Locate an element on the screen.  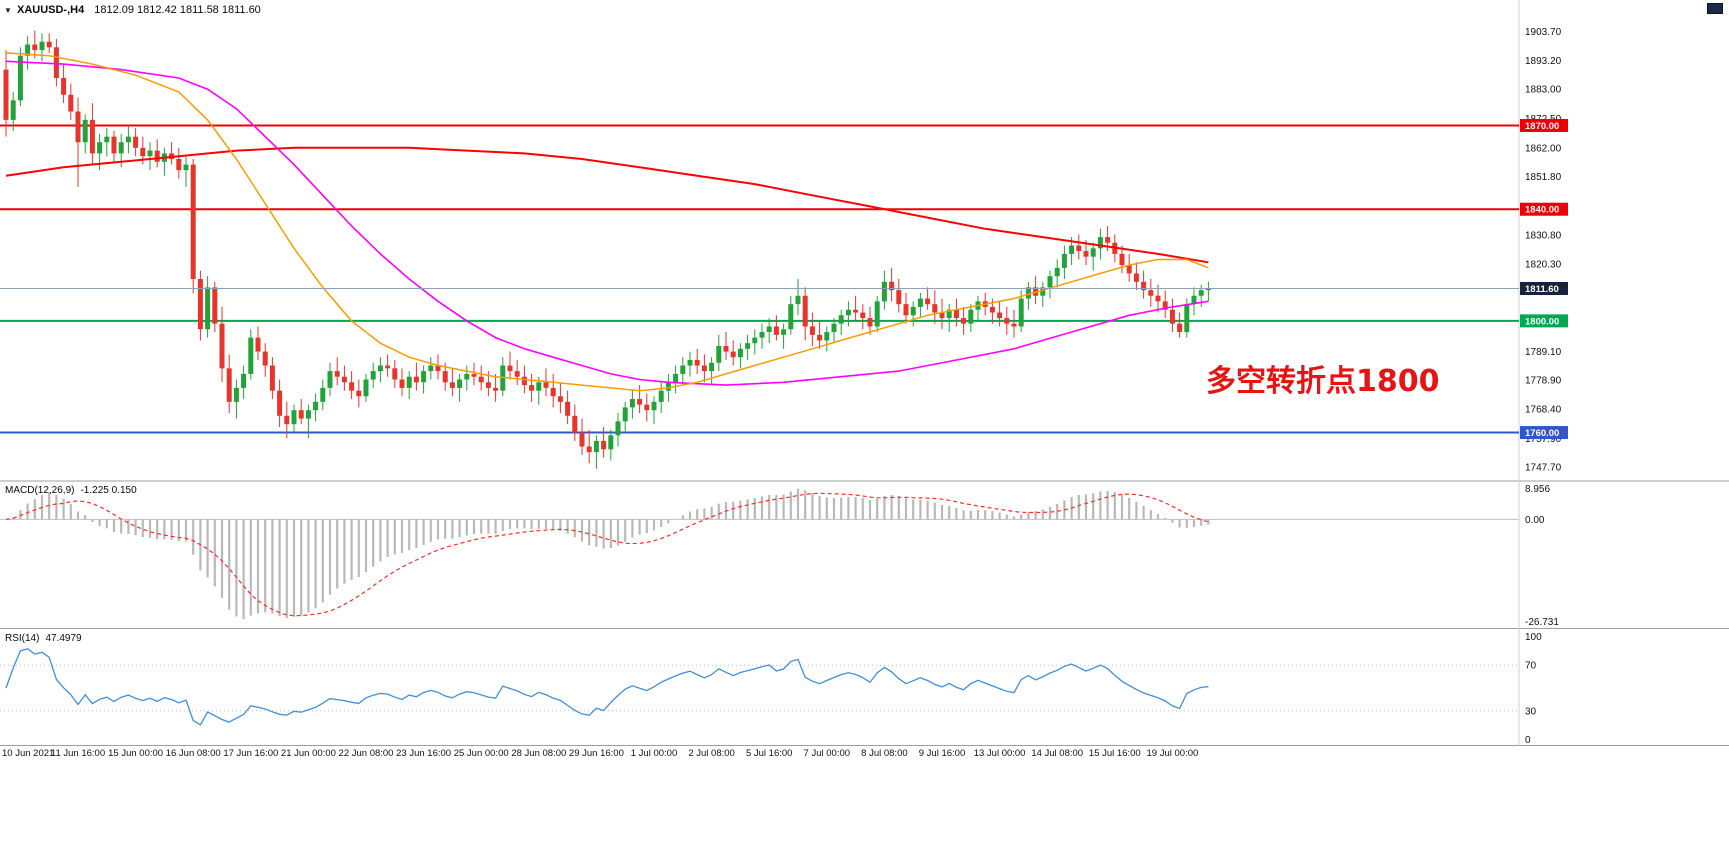
rsi-axis-labels: 100 70 30 0 is located at coordinates (1533, 689).